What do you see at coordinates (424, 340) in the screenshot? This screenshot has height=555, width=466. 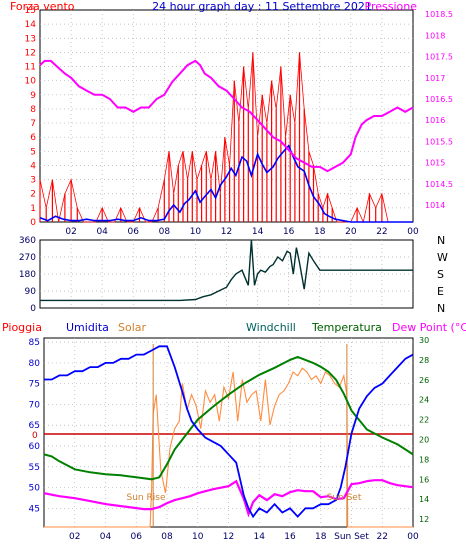 I see `temperature-tick-label: 30` at bounding box center [424, 340].